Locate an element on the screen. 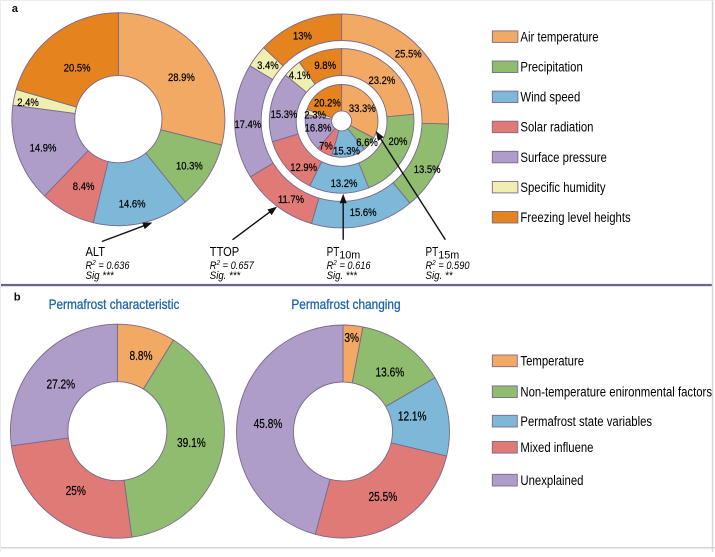 This screenshot has width=715, height=557. svg-text: Unexplained is located at coordinates (551, 480).